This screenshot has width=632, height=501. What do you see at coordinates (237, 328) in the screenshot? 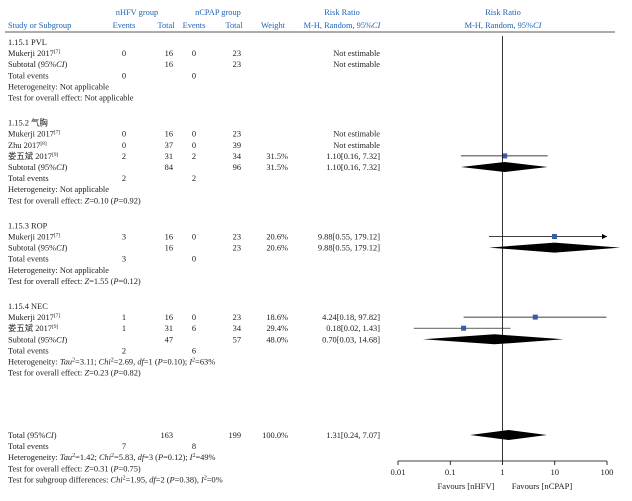
I see `total-ncpap: 34` at bounding box center [237, 328].